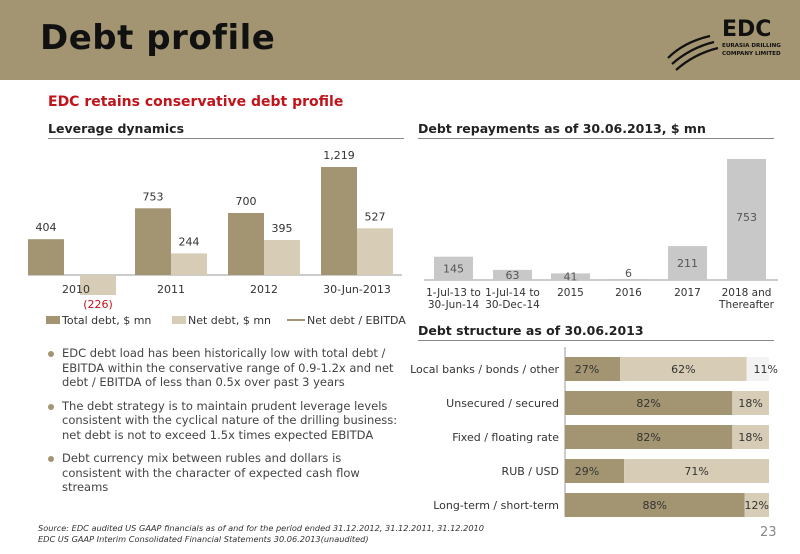  What do you see at coordinates (687, 293) in the screenshot?
I see `x-tick-label: 2017` at bounding box center [687, 293].